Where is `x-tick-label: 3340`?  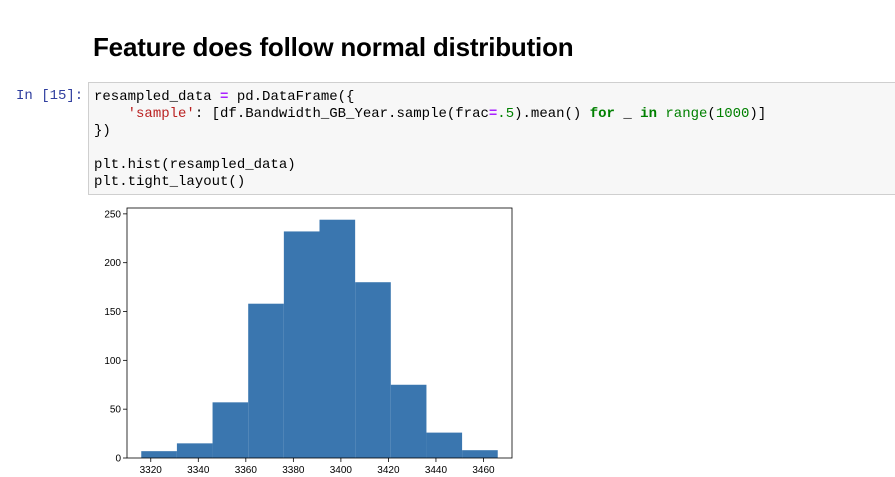 x-tick-label: 3340 is located at coordinates (198, 470).